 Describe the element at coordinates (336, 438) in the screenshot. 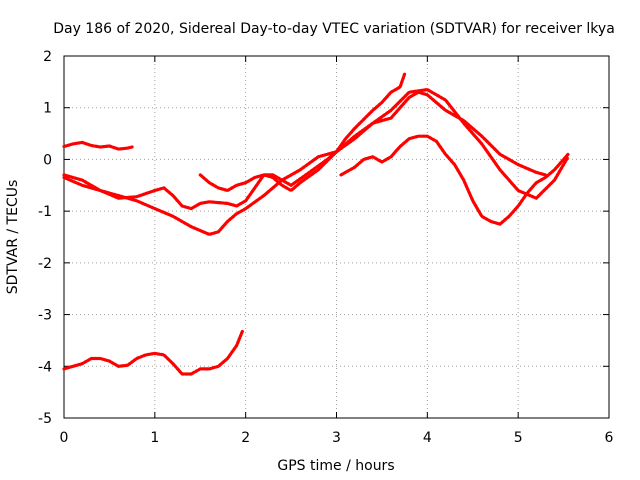

I see `x-tick-label: 3` at that location.